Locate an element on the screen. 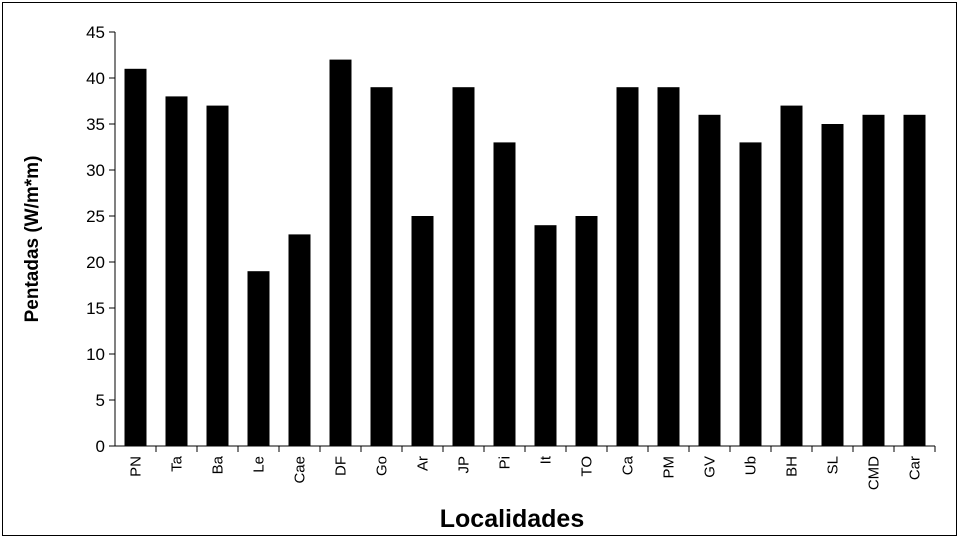 The height and width of the screenshot is (540, 961). bar-ba is located at coordinates (217, 275).